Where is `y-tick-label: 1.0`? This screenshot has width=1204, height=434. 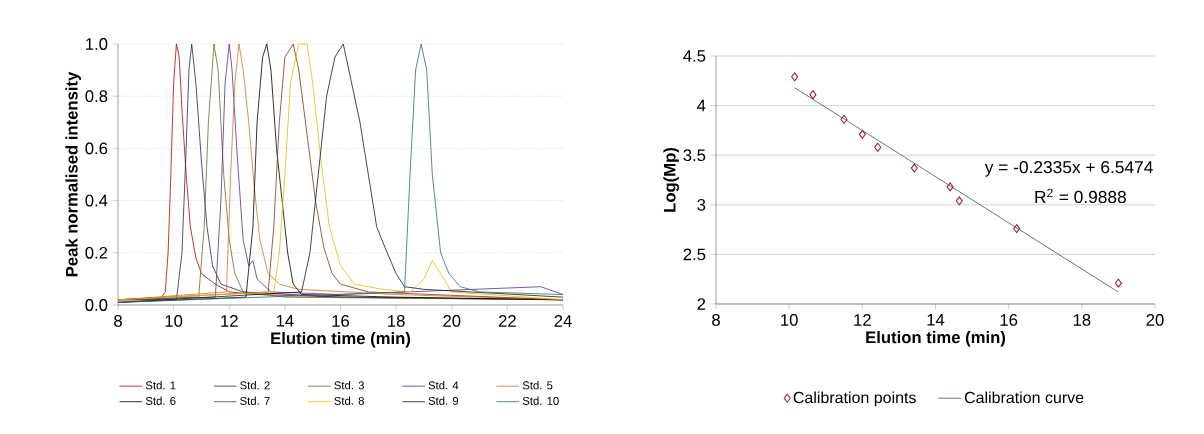 y-tick-label: 1.0 is located at coordinates (97, 44).